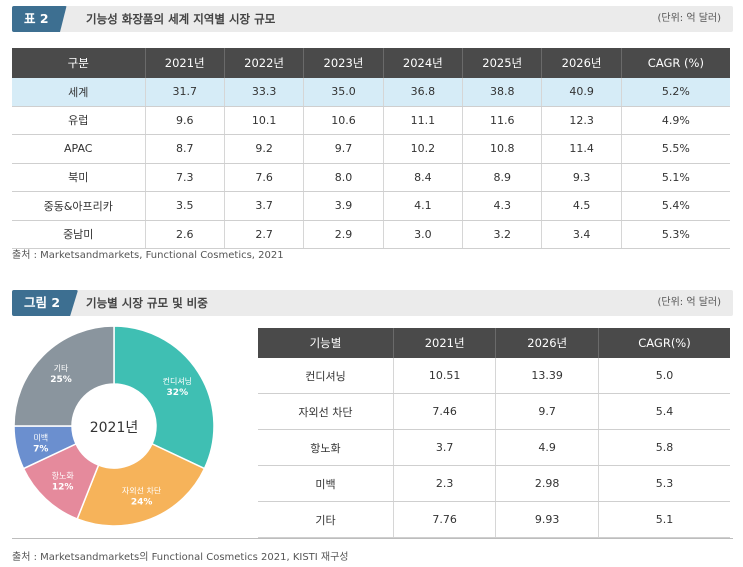  Describe the element at coordinates (147, 303) in the screenshot. I see `figure-title: 기능별 시장 규모 및 비중` at that location.